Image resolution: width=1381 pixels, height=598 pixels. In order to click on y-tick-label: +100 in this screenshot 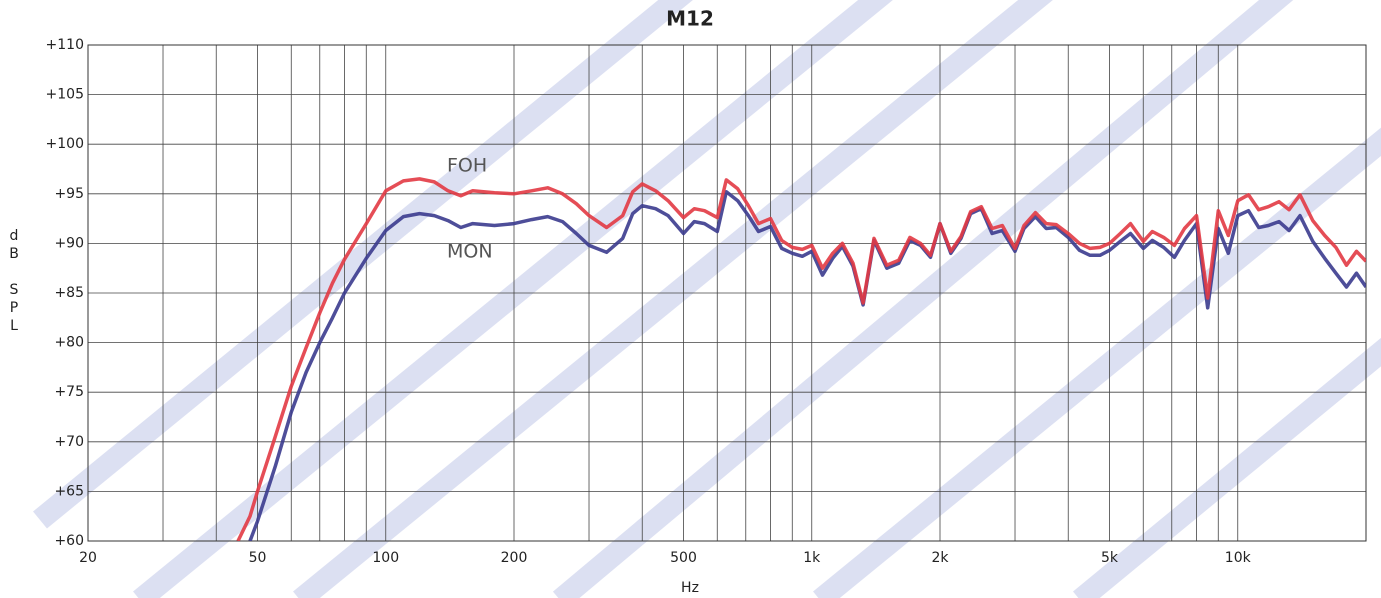, I will do `click(65, 144)`.